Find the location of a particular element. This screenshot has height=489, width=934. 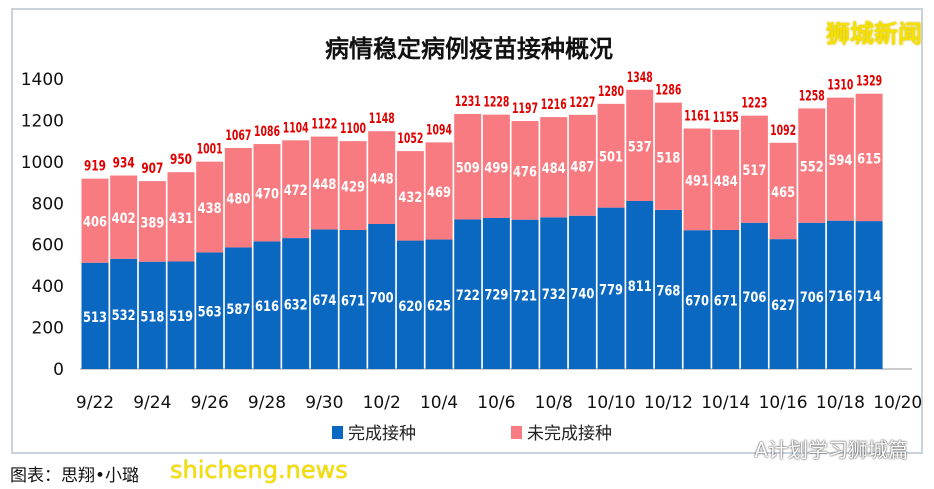

legend-swatch-incomplete is located at coordinates (516, 432).